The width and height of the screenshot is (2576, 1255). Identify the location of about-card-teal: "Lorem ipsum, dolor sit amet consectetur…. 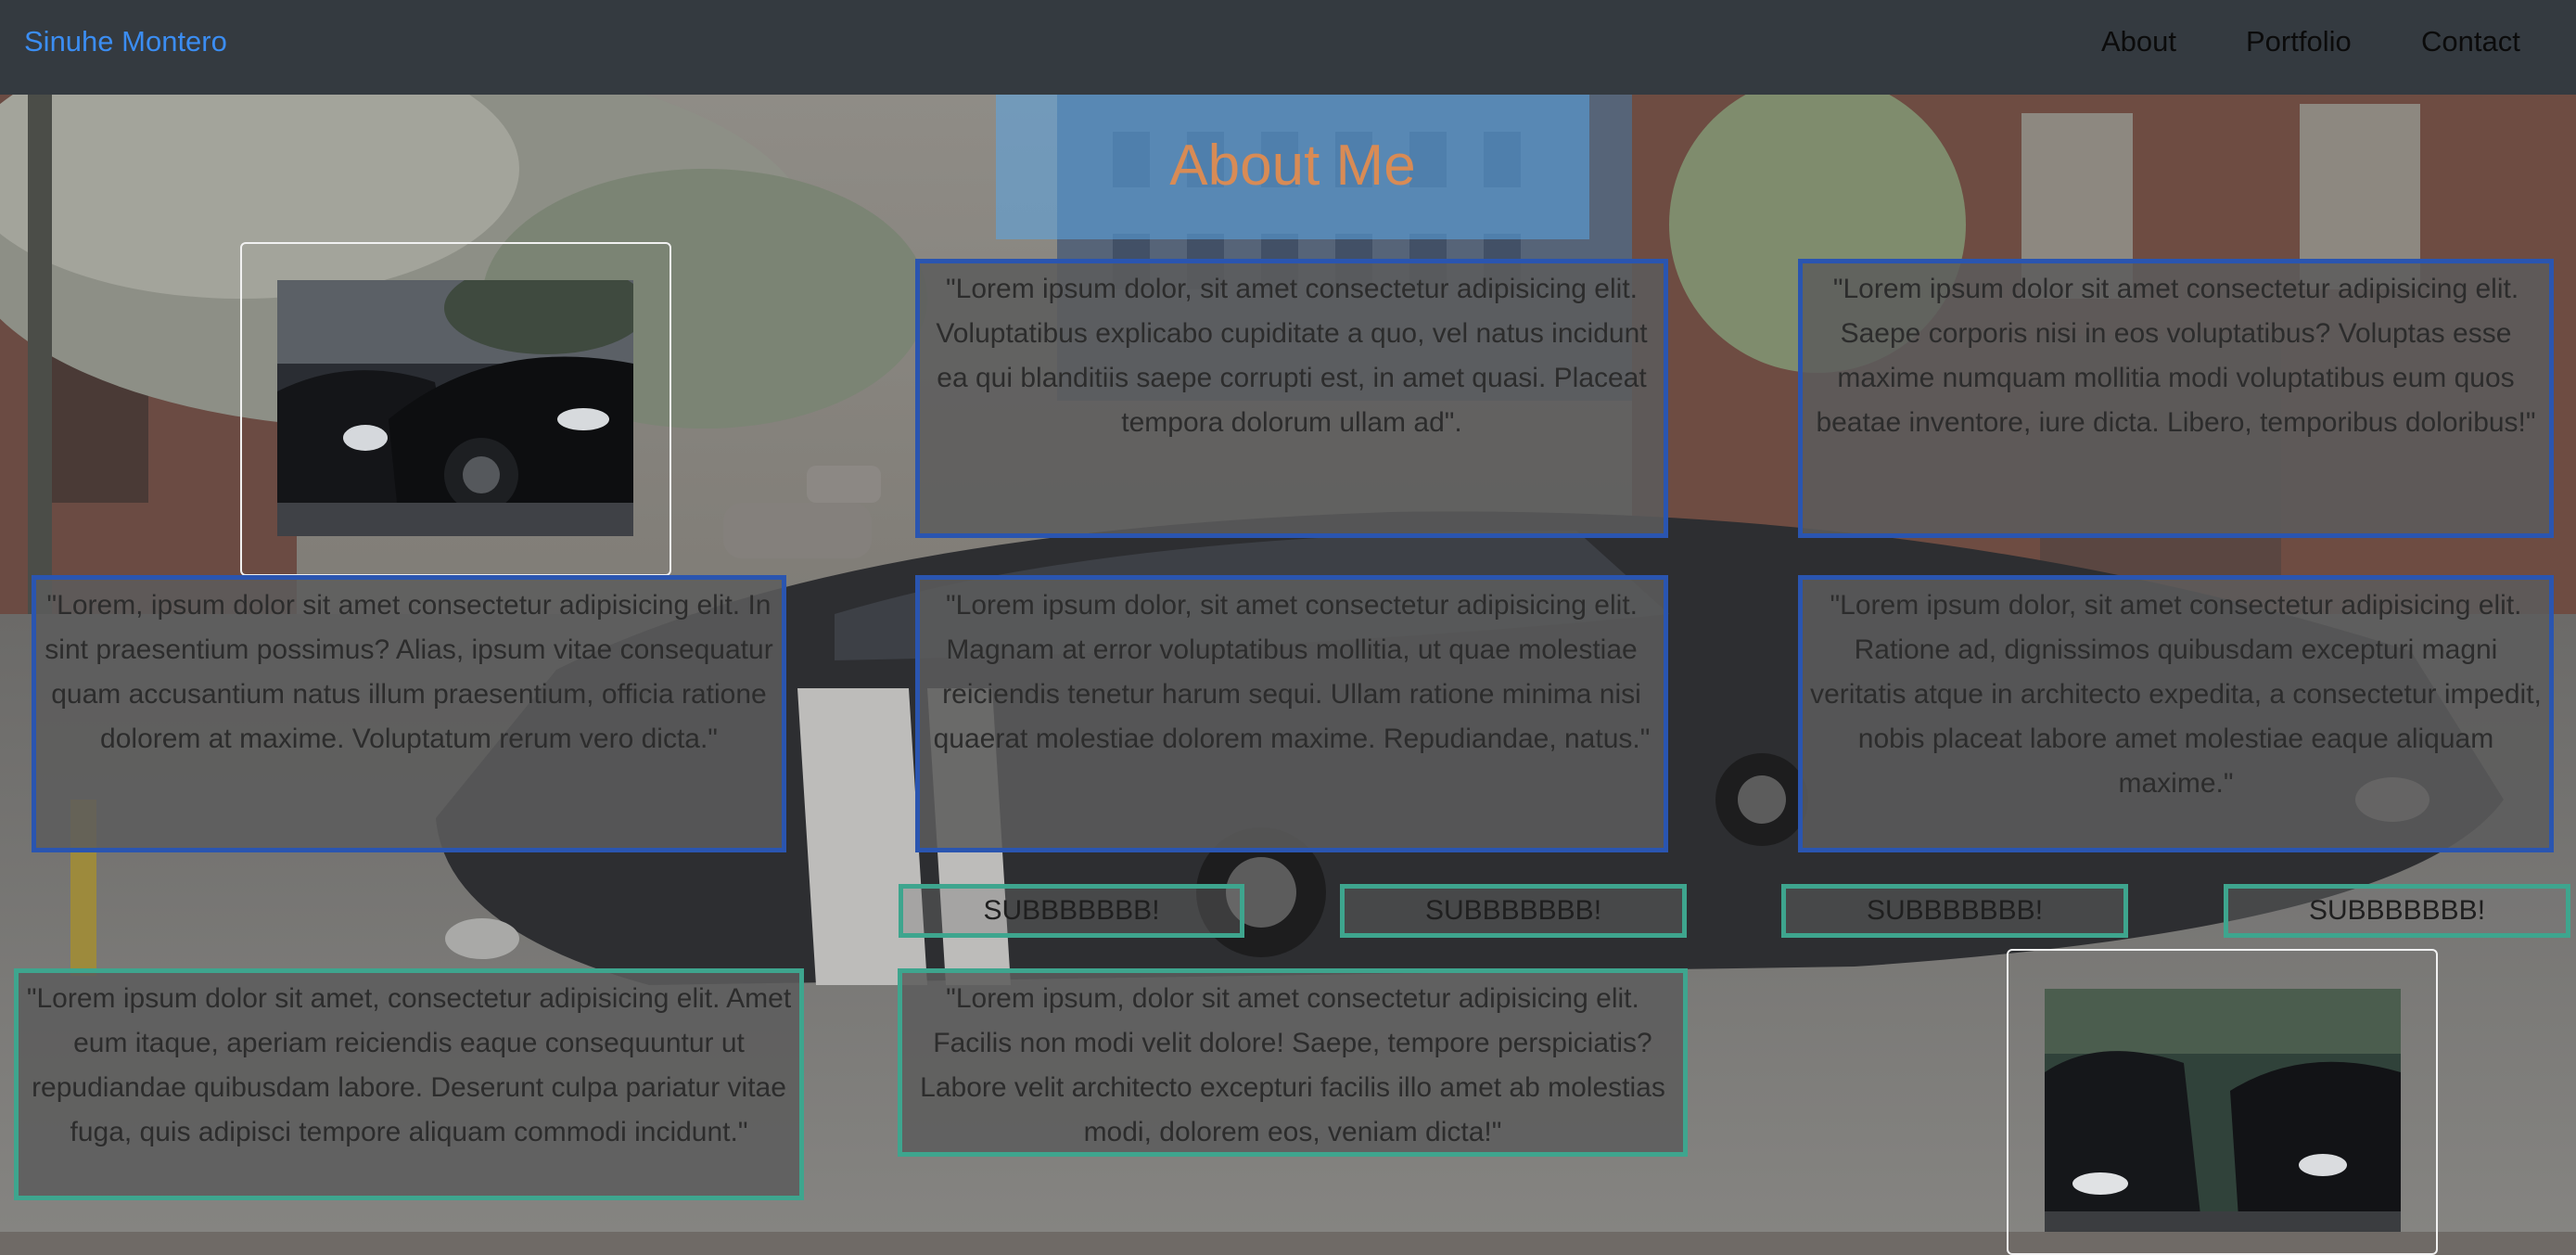
(1293, 1063).